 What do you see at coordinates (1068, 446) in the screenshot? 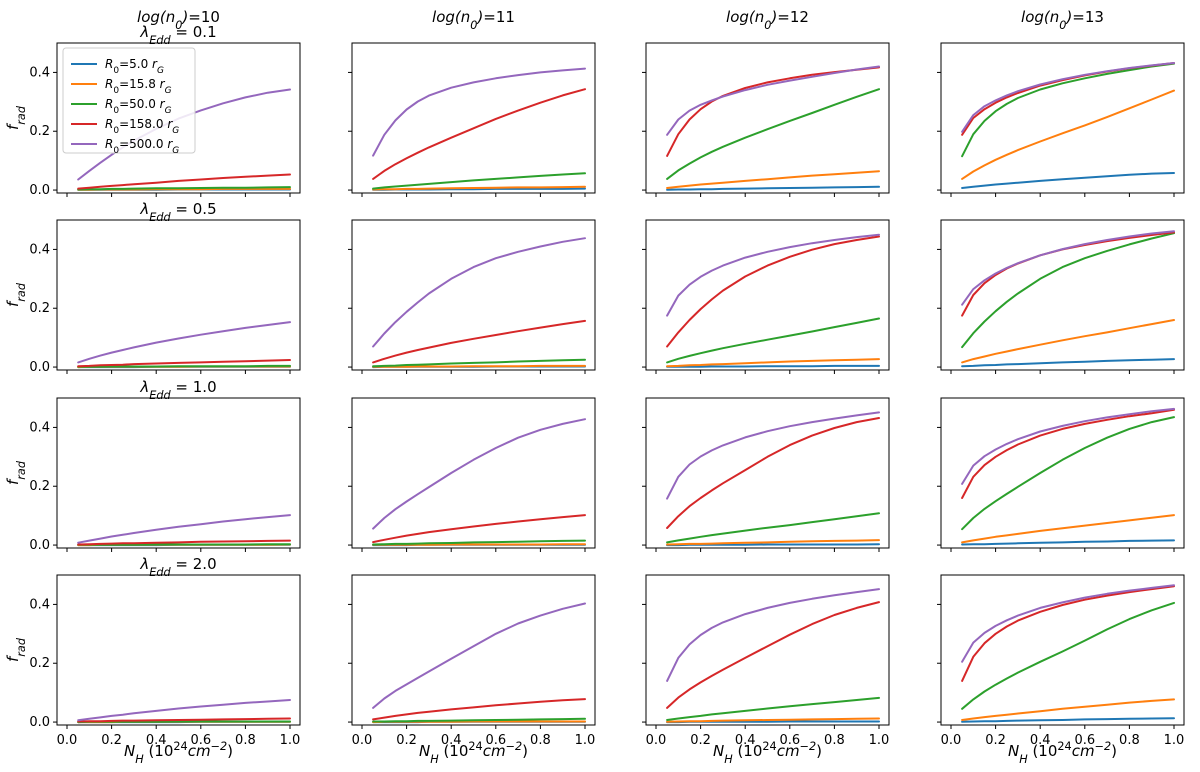
I see `series-line-r0-500-0-rg-r2-c3` at bounding box center [1068, 446].